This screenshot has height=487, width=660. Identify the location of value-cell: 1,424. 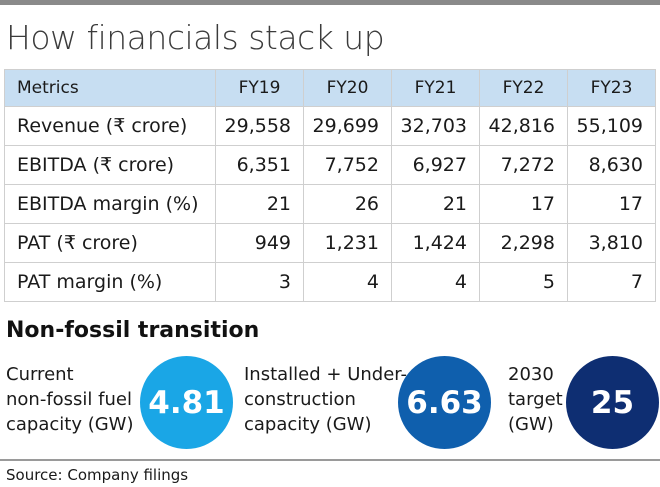
(435, 243).